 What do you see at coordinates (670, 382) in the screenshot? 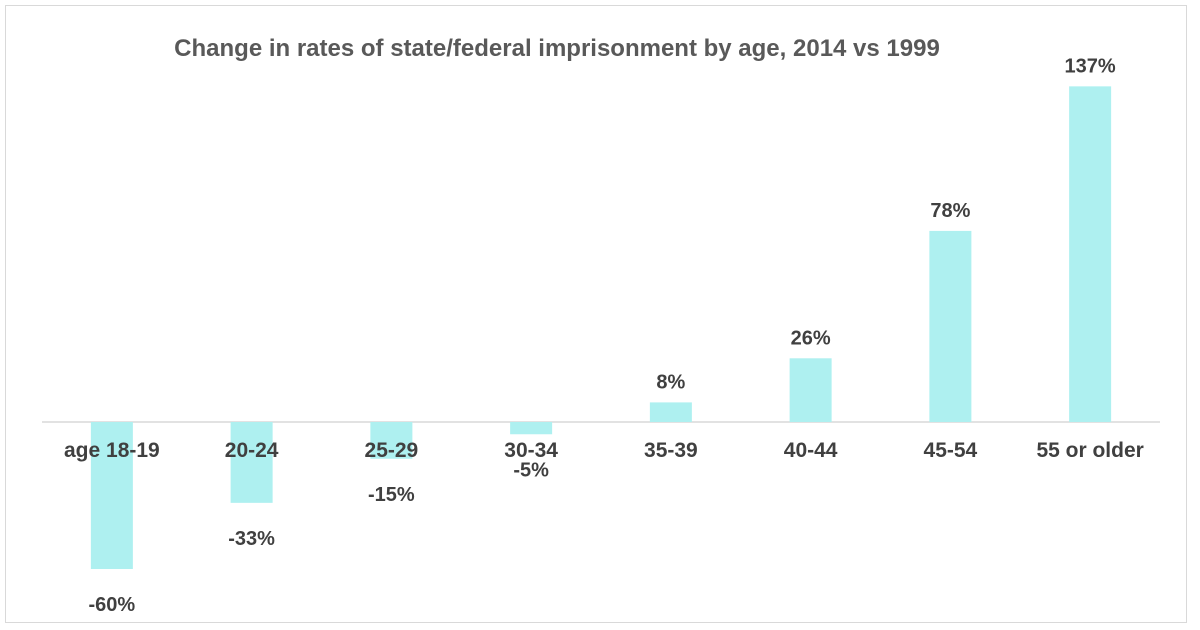
I see `value-label-4: 8%` at bounding box center [670, 382].